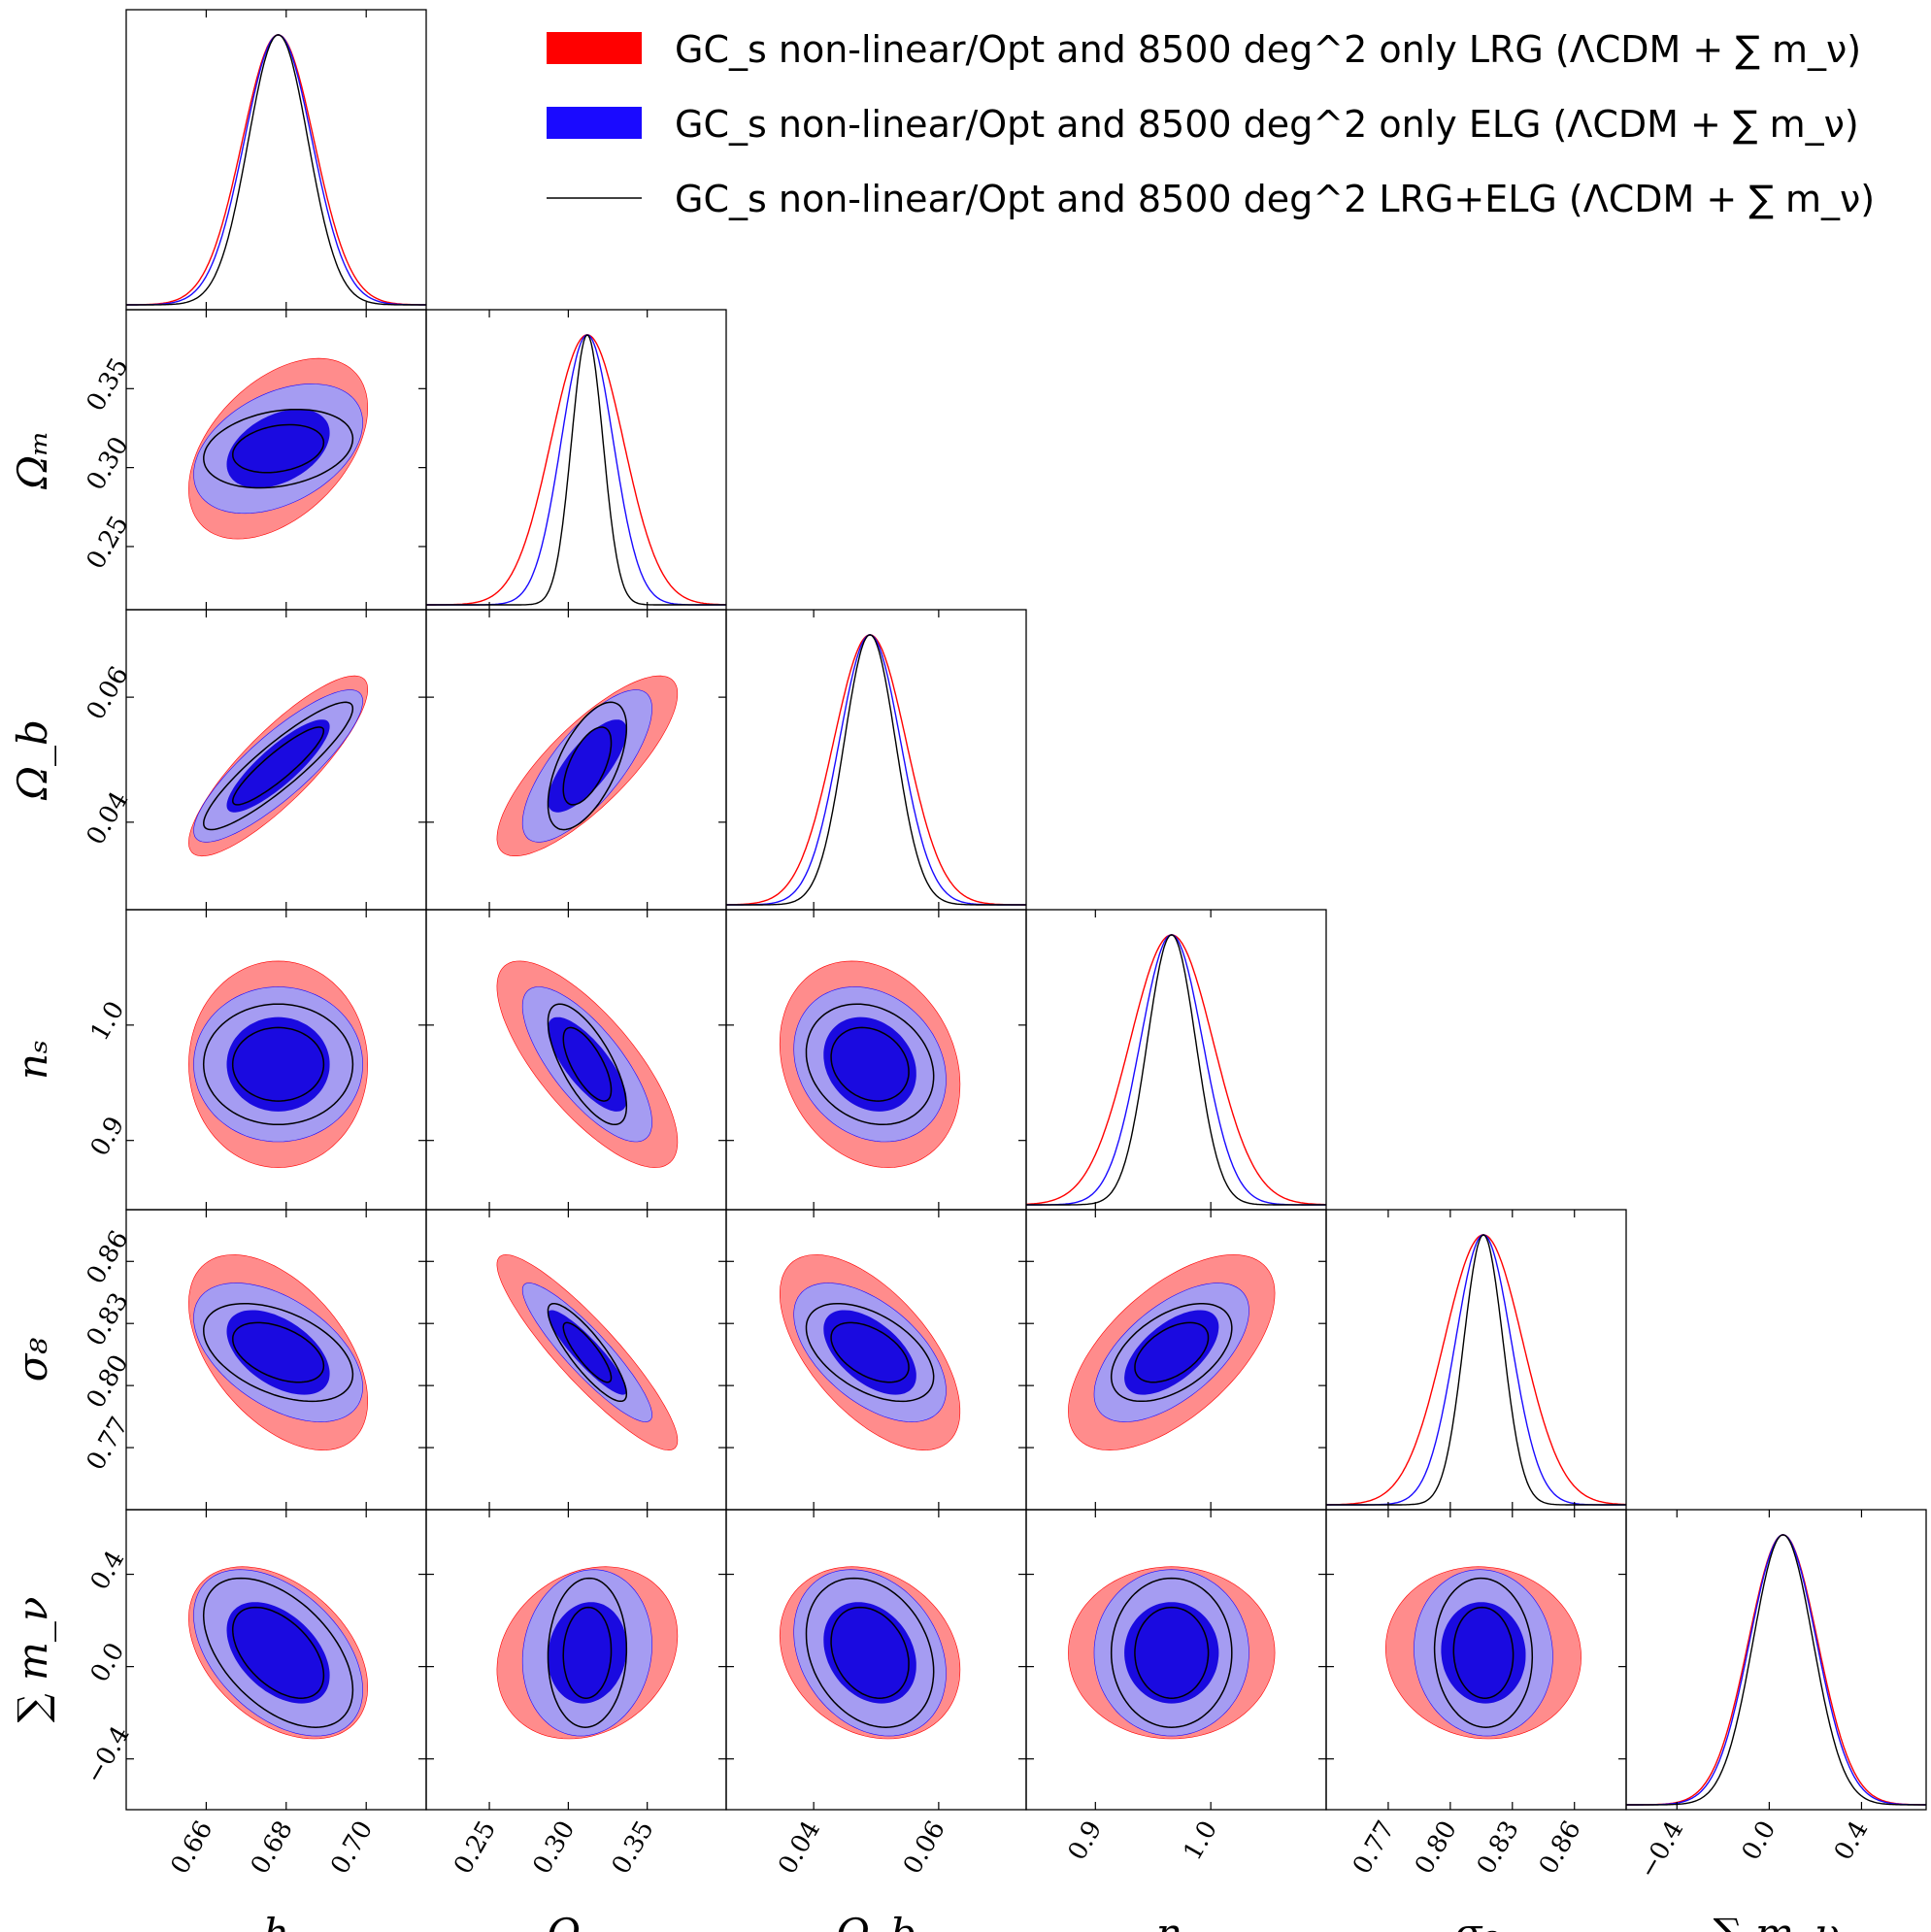 This screenshot has height=1932, width=1931. Describe the element at coordinates (924, 1848) in the screenshot. I see `x-tick-label-omega-b: 0.06` at that location.